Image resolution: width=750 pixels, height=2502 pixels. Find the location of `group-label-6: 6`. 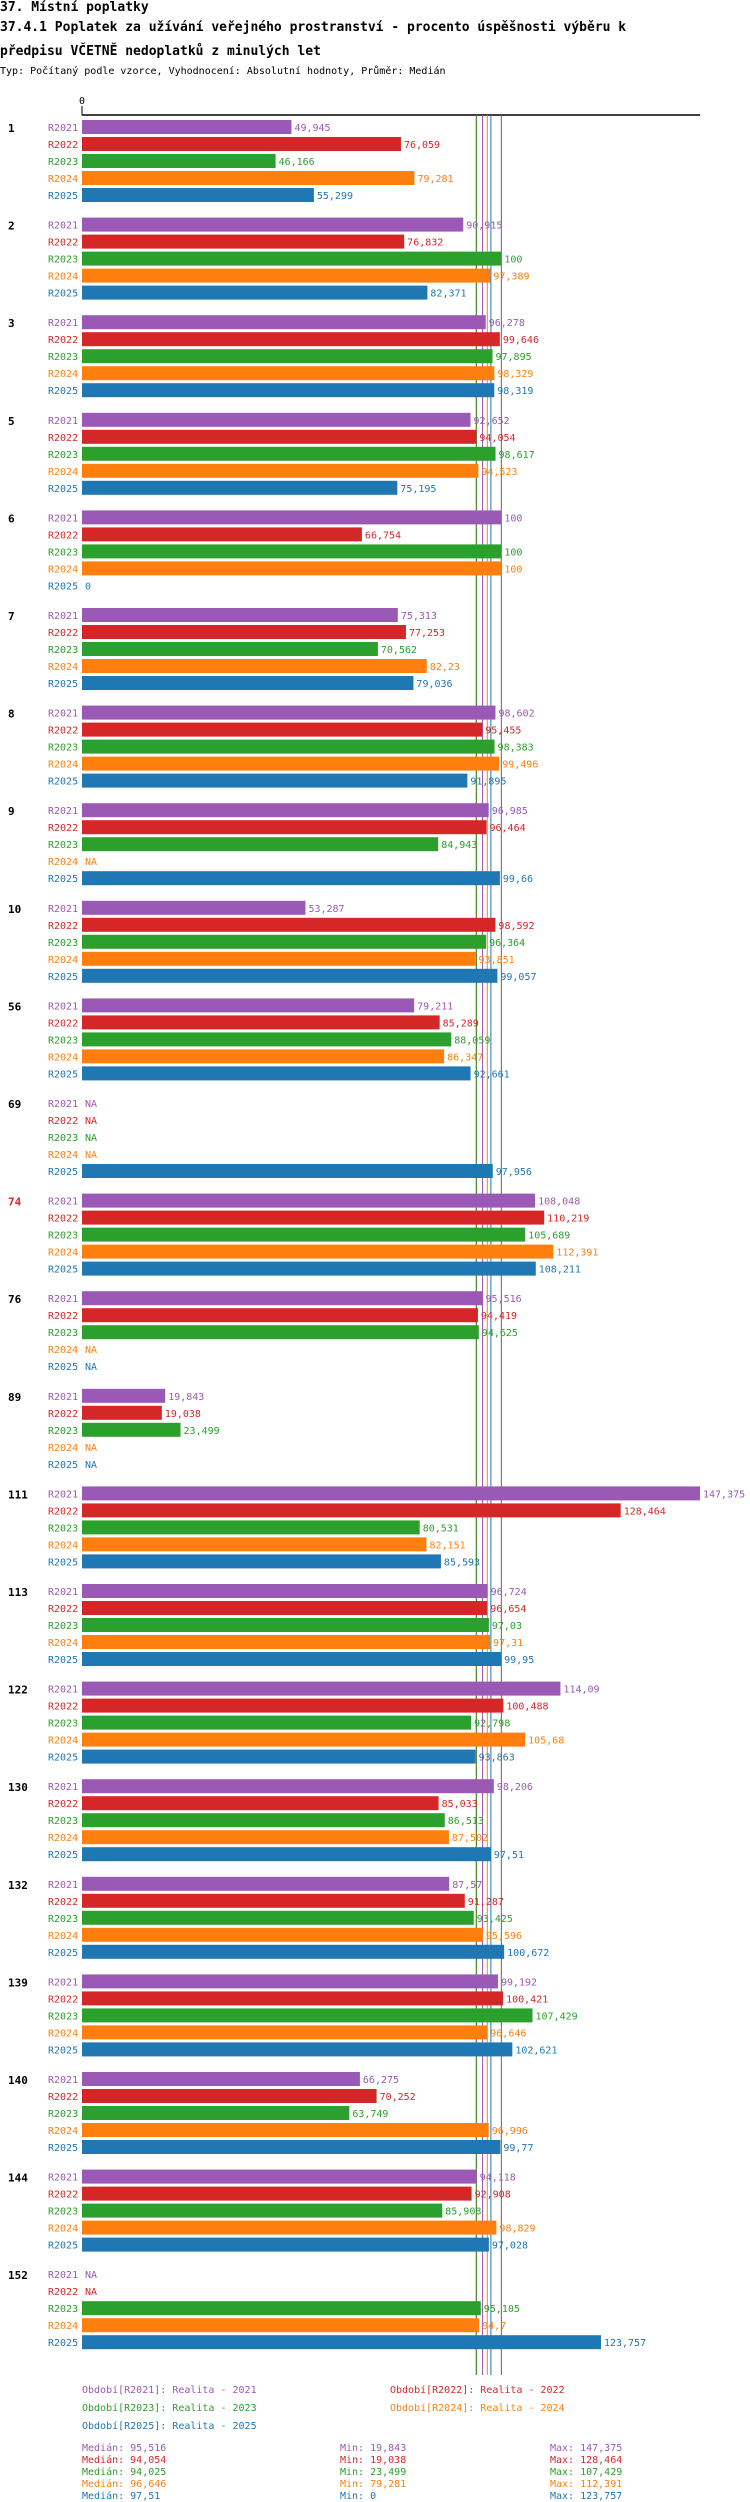

group-label-6: 6 is located at coordinates (11, 518).